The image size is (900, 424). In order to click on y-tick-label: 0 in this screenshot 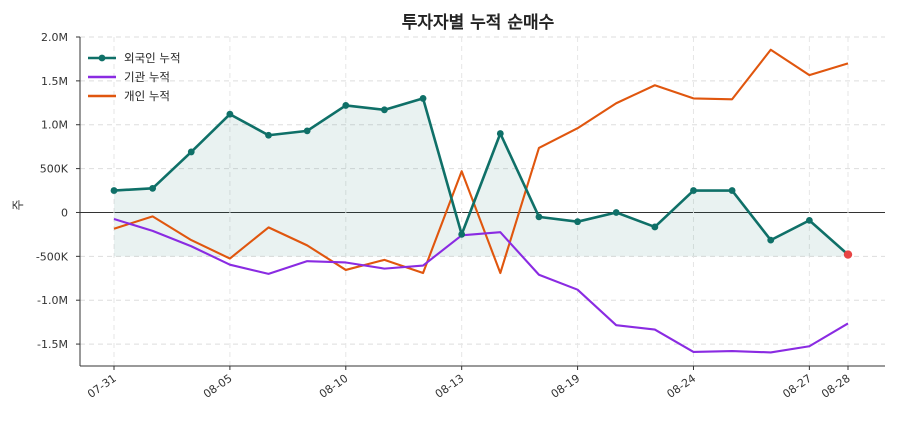, I will do `click(64, 212)`.